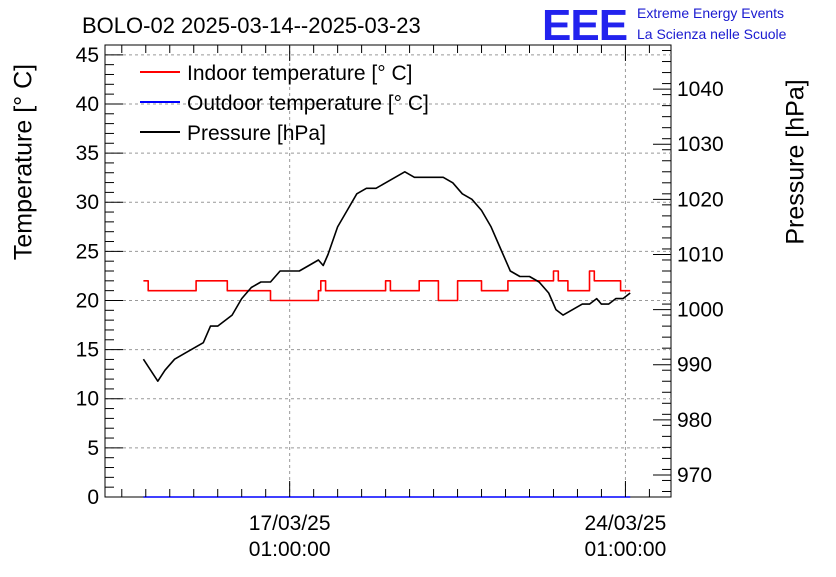 The image size is (836, 577). What do you see at coordinates (290, 523) in the screenshot?
I see `x-tick-label-date: 17/03/25` at bounding box center [290, 523].